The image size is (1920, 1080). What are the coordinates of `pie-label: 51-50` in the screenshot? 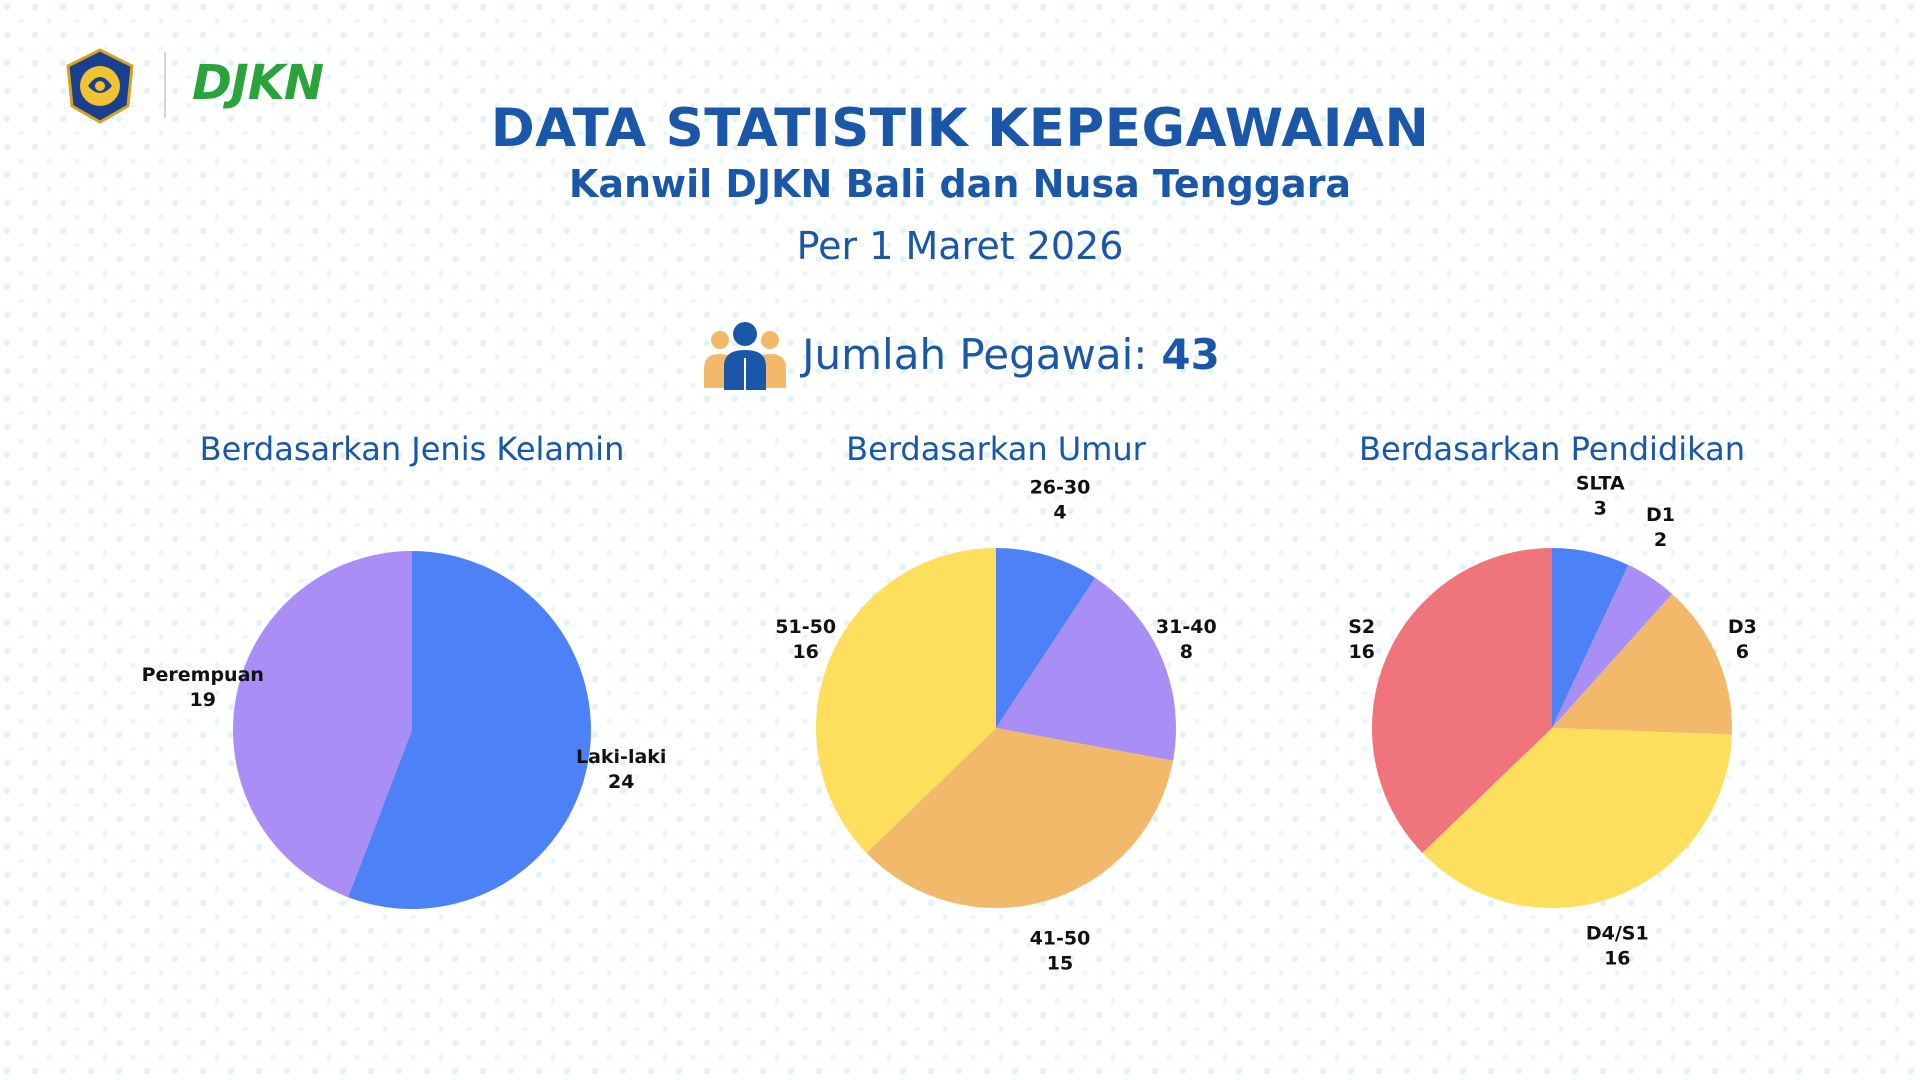 It's located at (805, 627).